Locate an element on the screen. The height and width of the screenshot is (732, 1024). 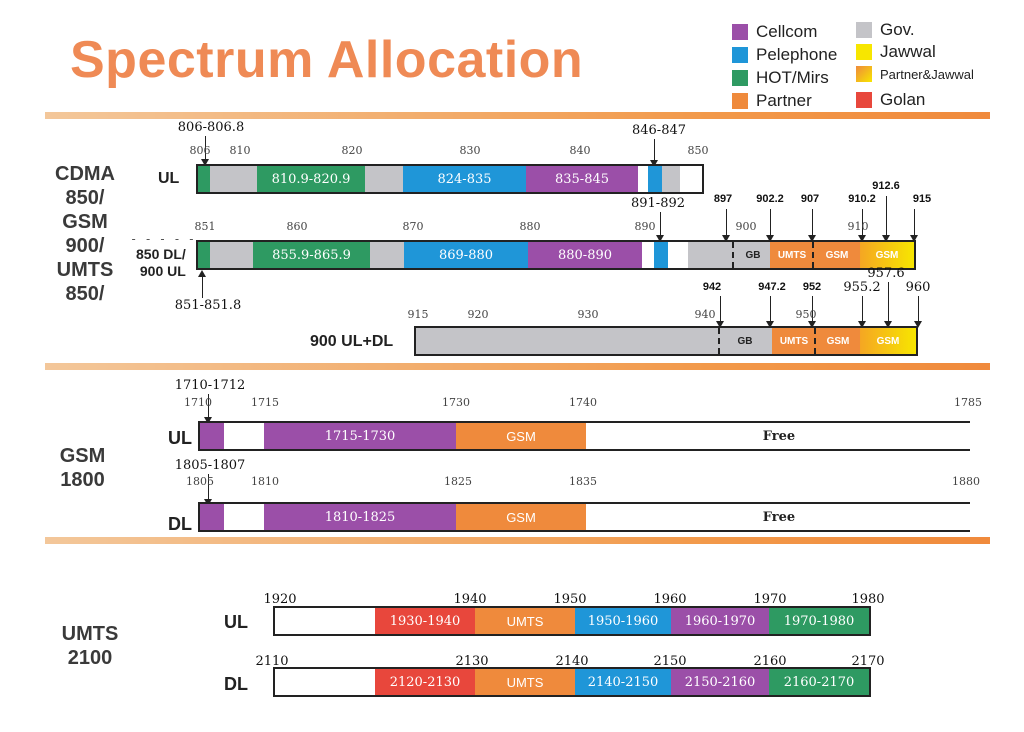
legend-label-partner: Partner is located at coordinates (784, 100).